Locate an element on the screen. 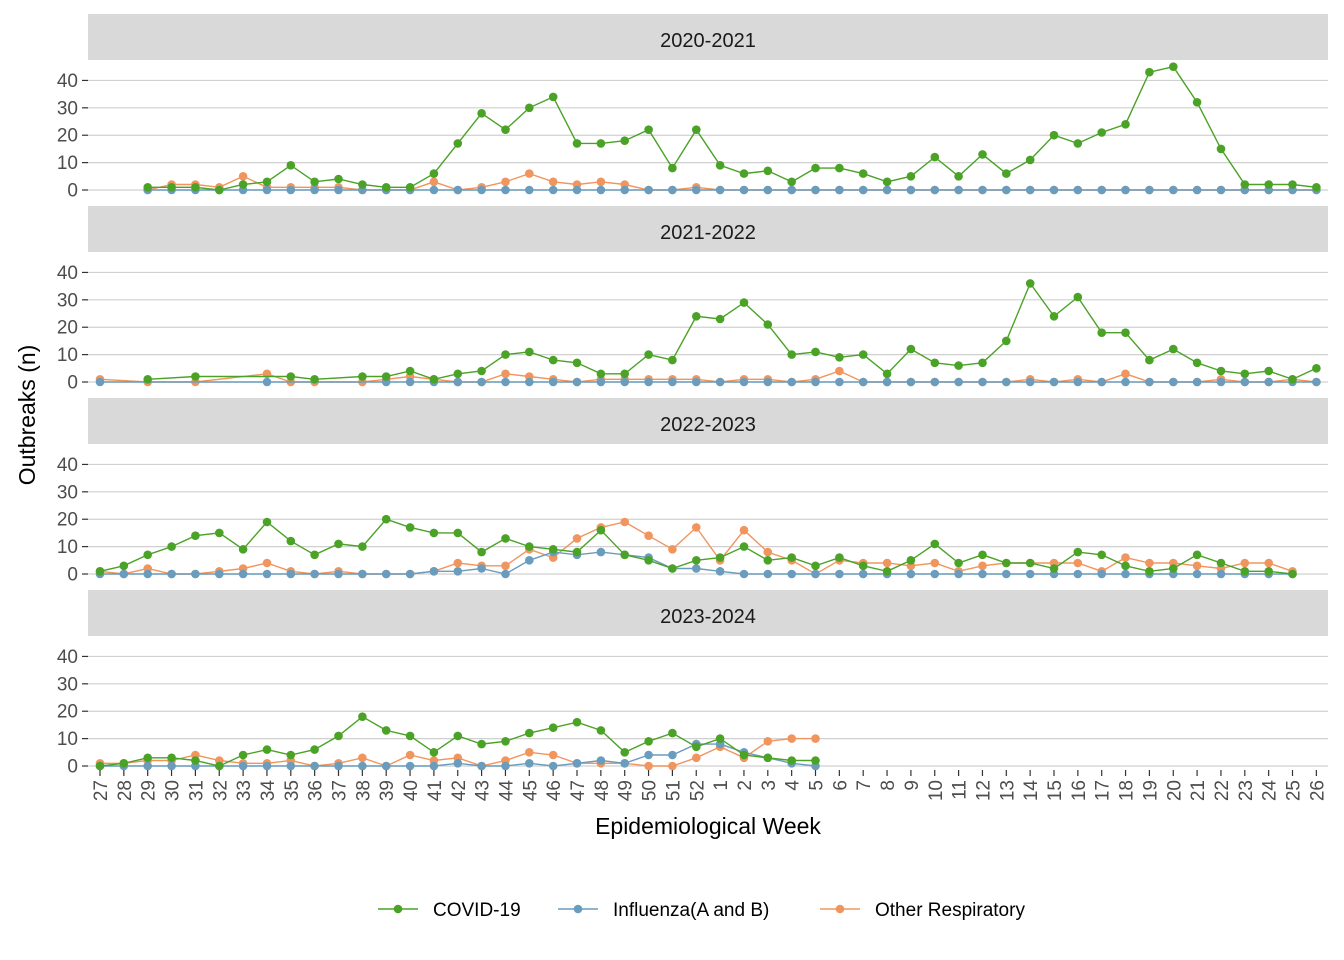  x-tick-label: 10 is located at coordinates (936, 790).